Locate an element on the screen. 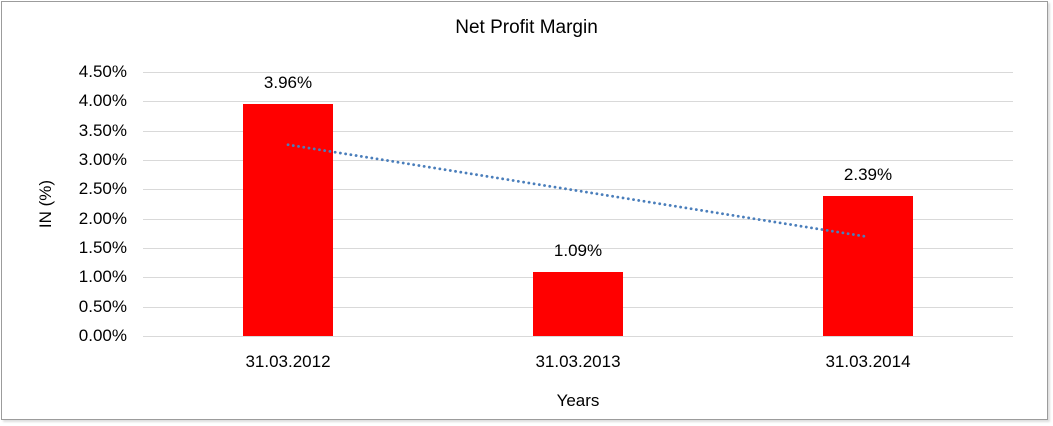 This screenshot has height=426, width=1053. y-axis-tick-label: 1.00% is located at coordinates (102, 276).